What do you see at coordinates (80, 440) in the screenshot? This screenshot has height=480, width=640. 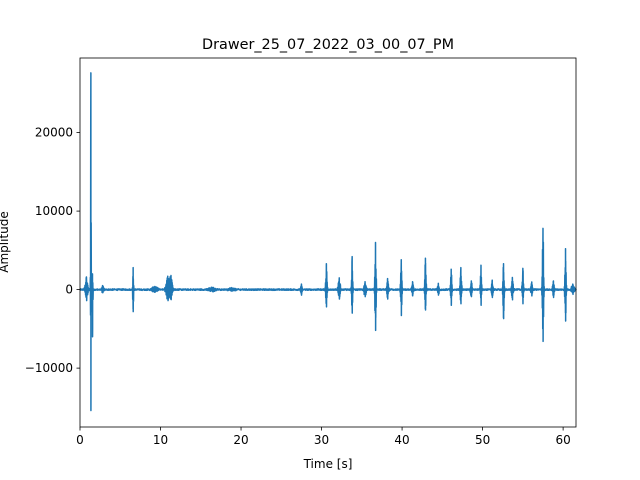 I see `x-tick-label: 0` at bounding box center [80, 440].